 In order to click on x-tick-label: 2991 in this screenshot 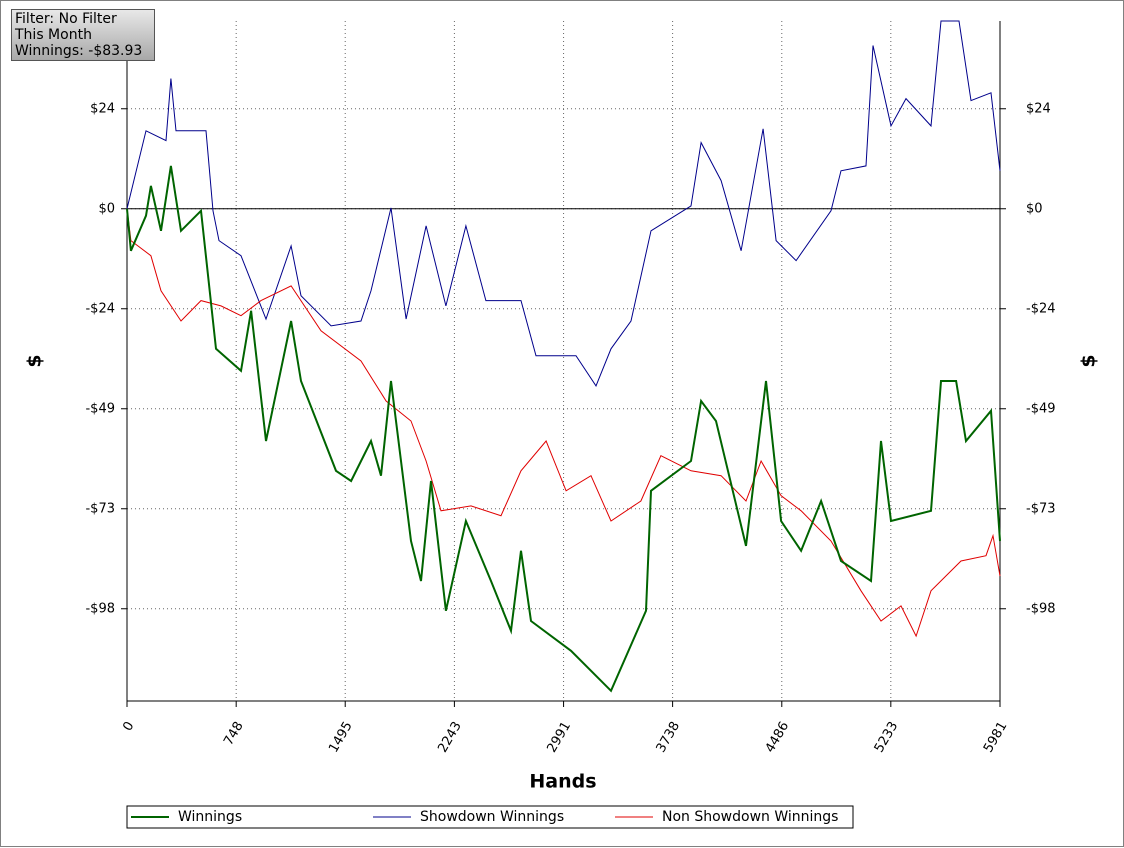, I will do `click(560, 737)`.